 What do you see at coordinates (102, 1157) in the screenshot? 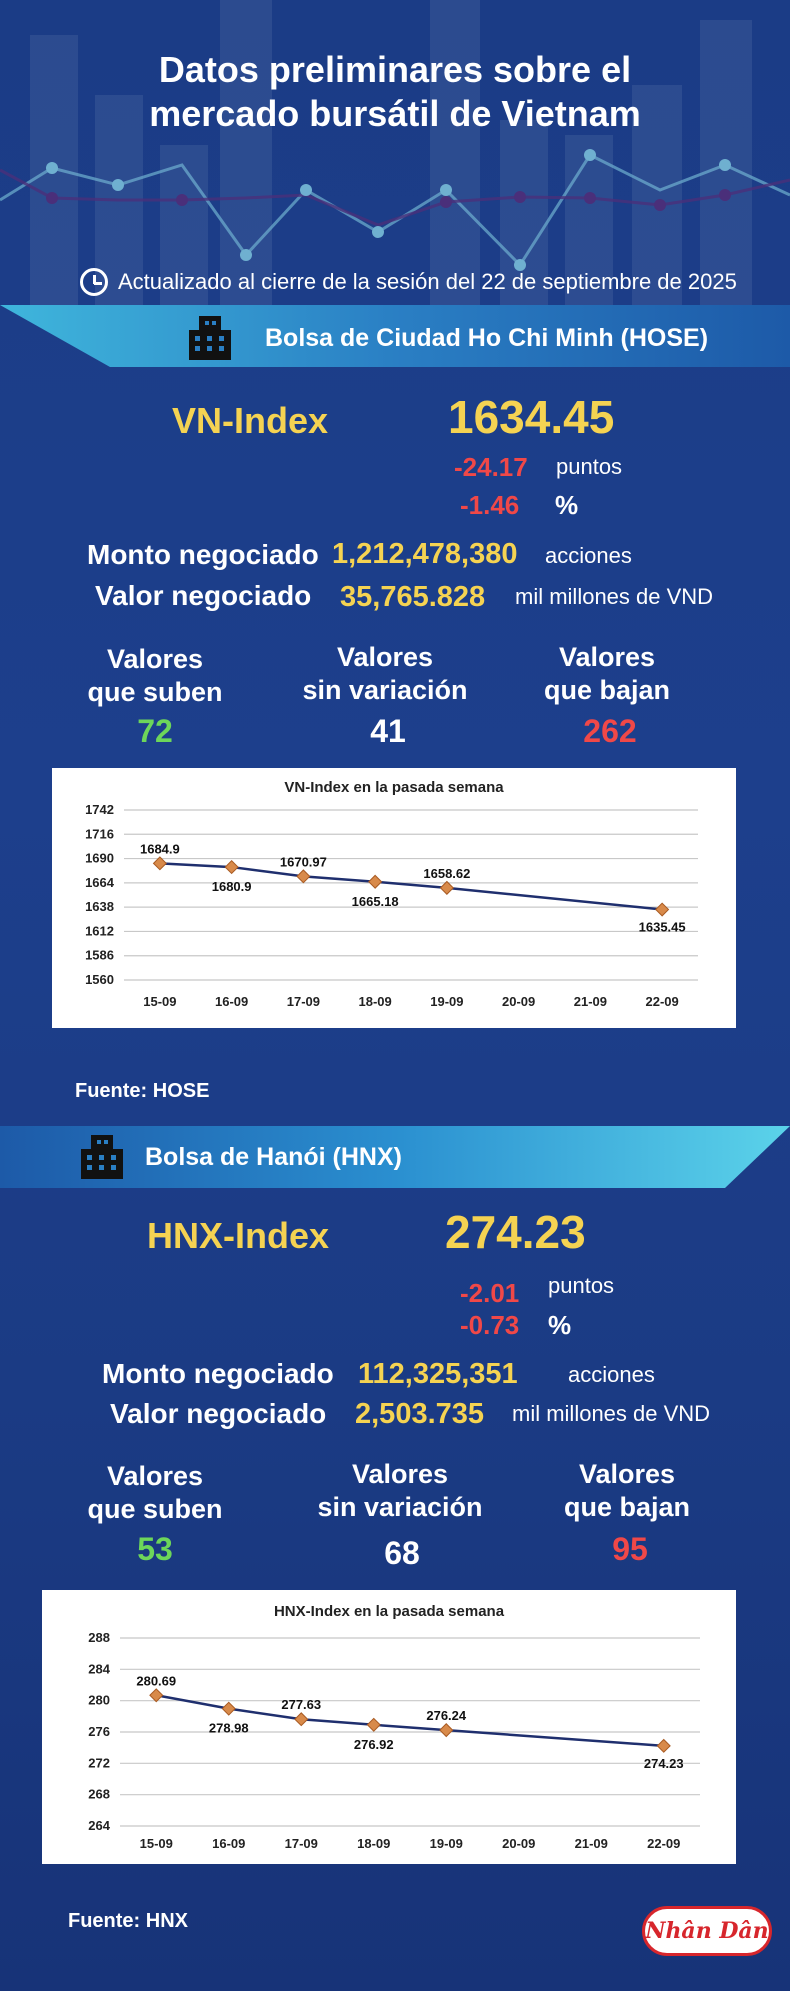
I see `building-icon` at bounding box center [102, 1157].